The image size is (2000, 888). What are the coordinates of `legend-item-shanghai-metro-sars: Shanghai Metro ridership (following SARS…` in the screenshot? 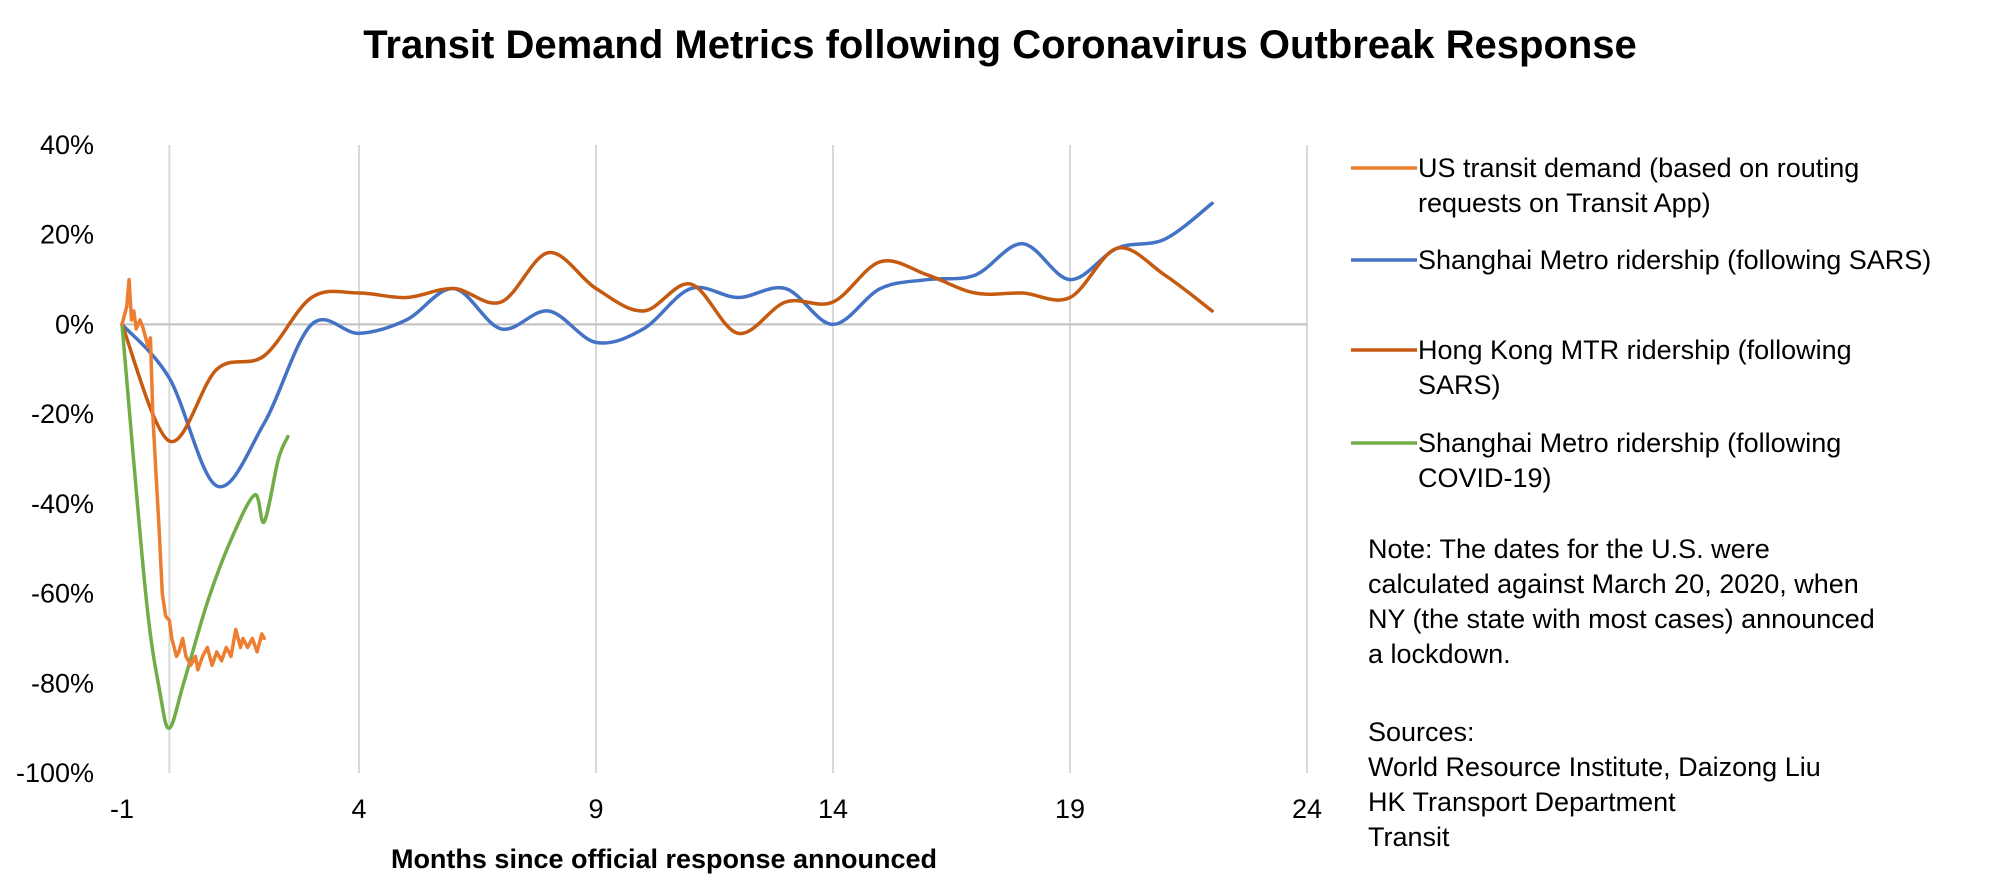 It's located at (1641, 260).